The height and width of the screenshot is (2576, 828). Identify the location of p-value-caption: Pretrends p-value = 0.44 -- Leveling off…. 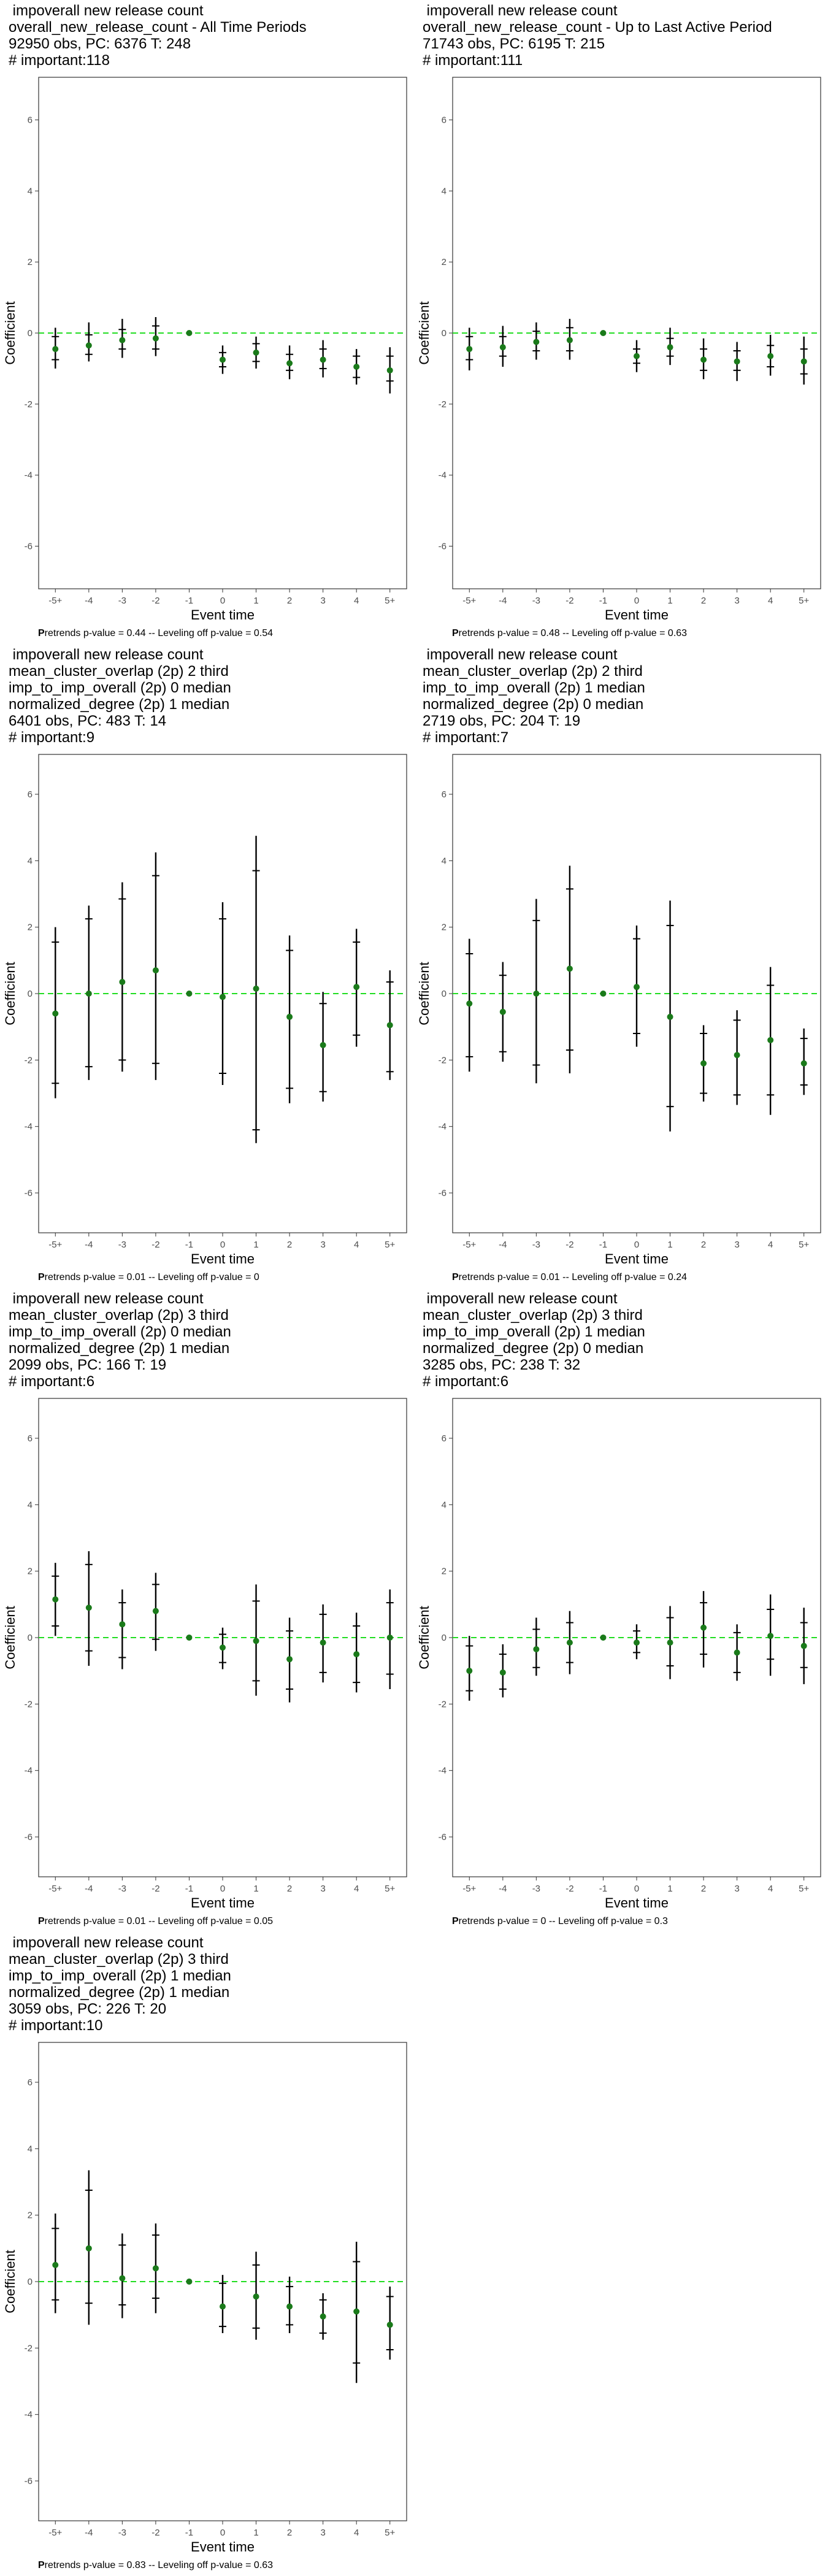
(155, 633).